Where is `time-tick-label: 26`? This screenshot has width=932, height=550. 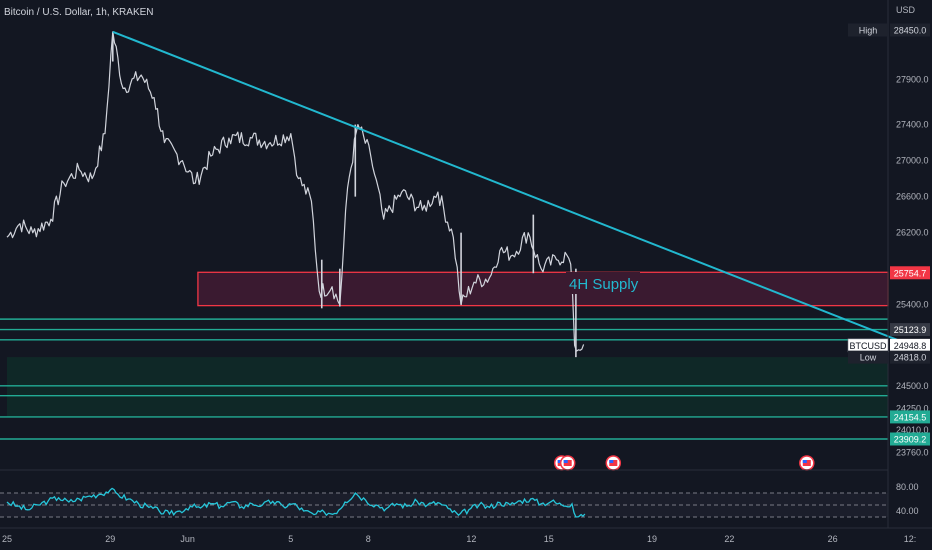
time-tick-label: 26 is located at coordinates (833, 539).